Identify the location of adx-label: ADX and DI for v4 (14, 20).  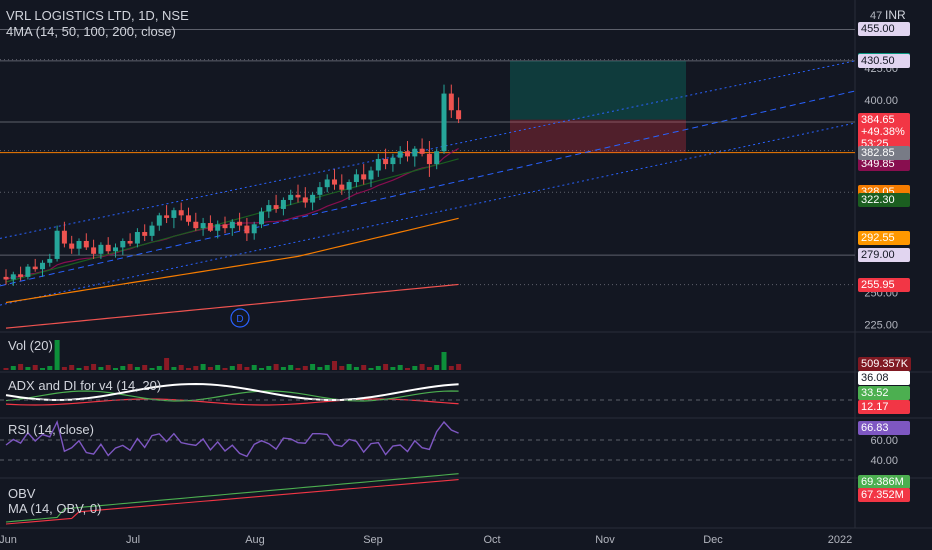
(85, 385).